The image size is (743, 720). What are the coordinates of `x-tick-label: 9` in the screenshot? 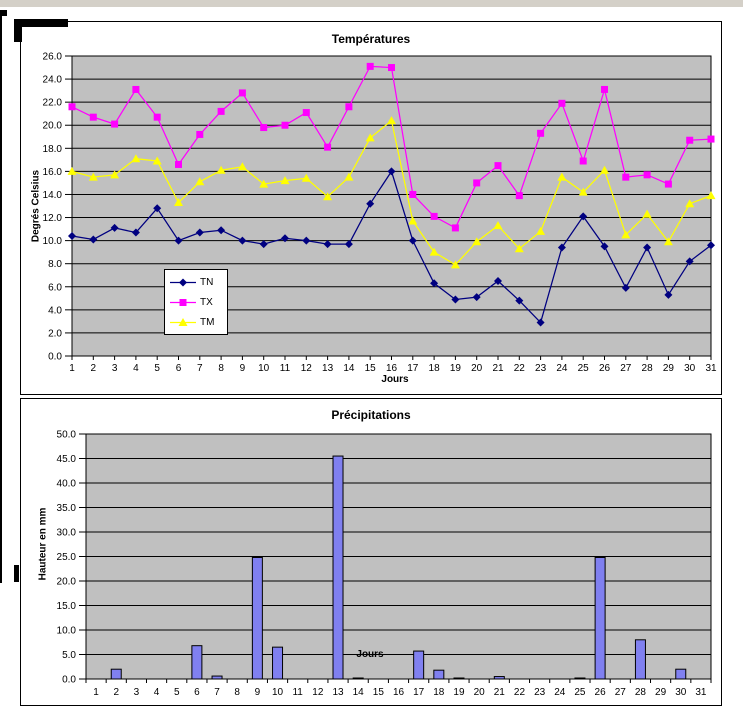 It's located at (243, 368).